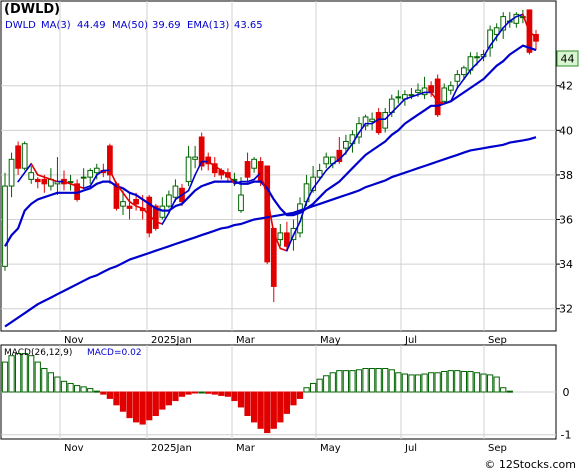  Describe the element at coordinates (497, 448) in the screenshot. I see `macd-x-tick-label: Sep` at that location.